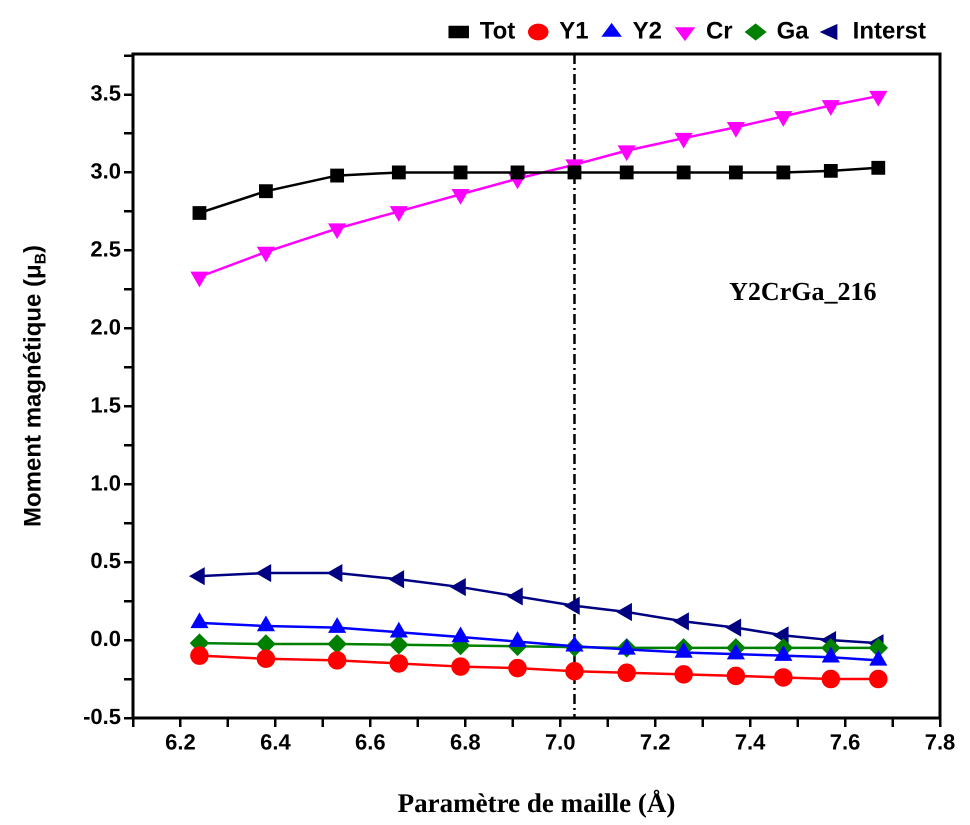 The height and width of the screenshot is (825, 970). What do you see at coordinates (647, 31) in the screenshot?
I see `legend-label: Y2` at bounding box center [647, 31].